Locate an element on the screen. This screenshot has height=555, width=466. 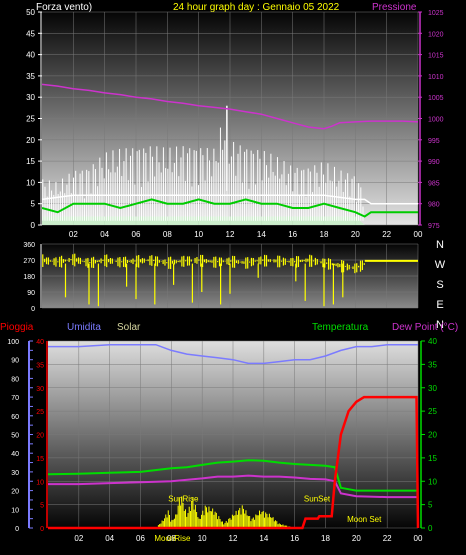
bottom-tick-label-x: 08 is located at coordinates (171, 538).